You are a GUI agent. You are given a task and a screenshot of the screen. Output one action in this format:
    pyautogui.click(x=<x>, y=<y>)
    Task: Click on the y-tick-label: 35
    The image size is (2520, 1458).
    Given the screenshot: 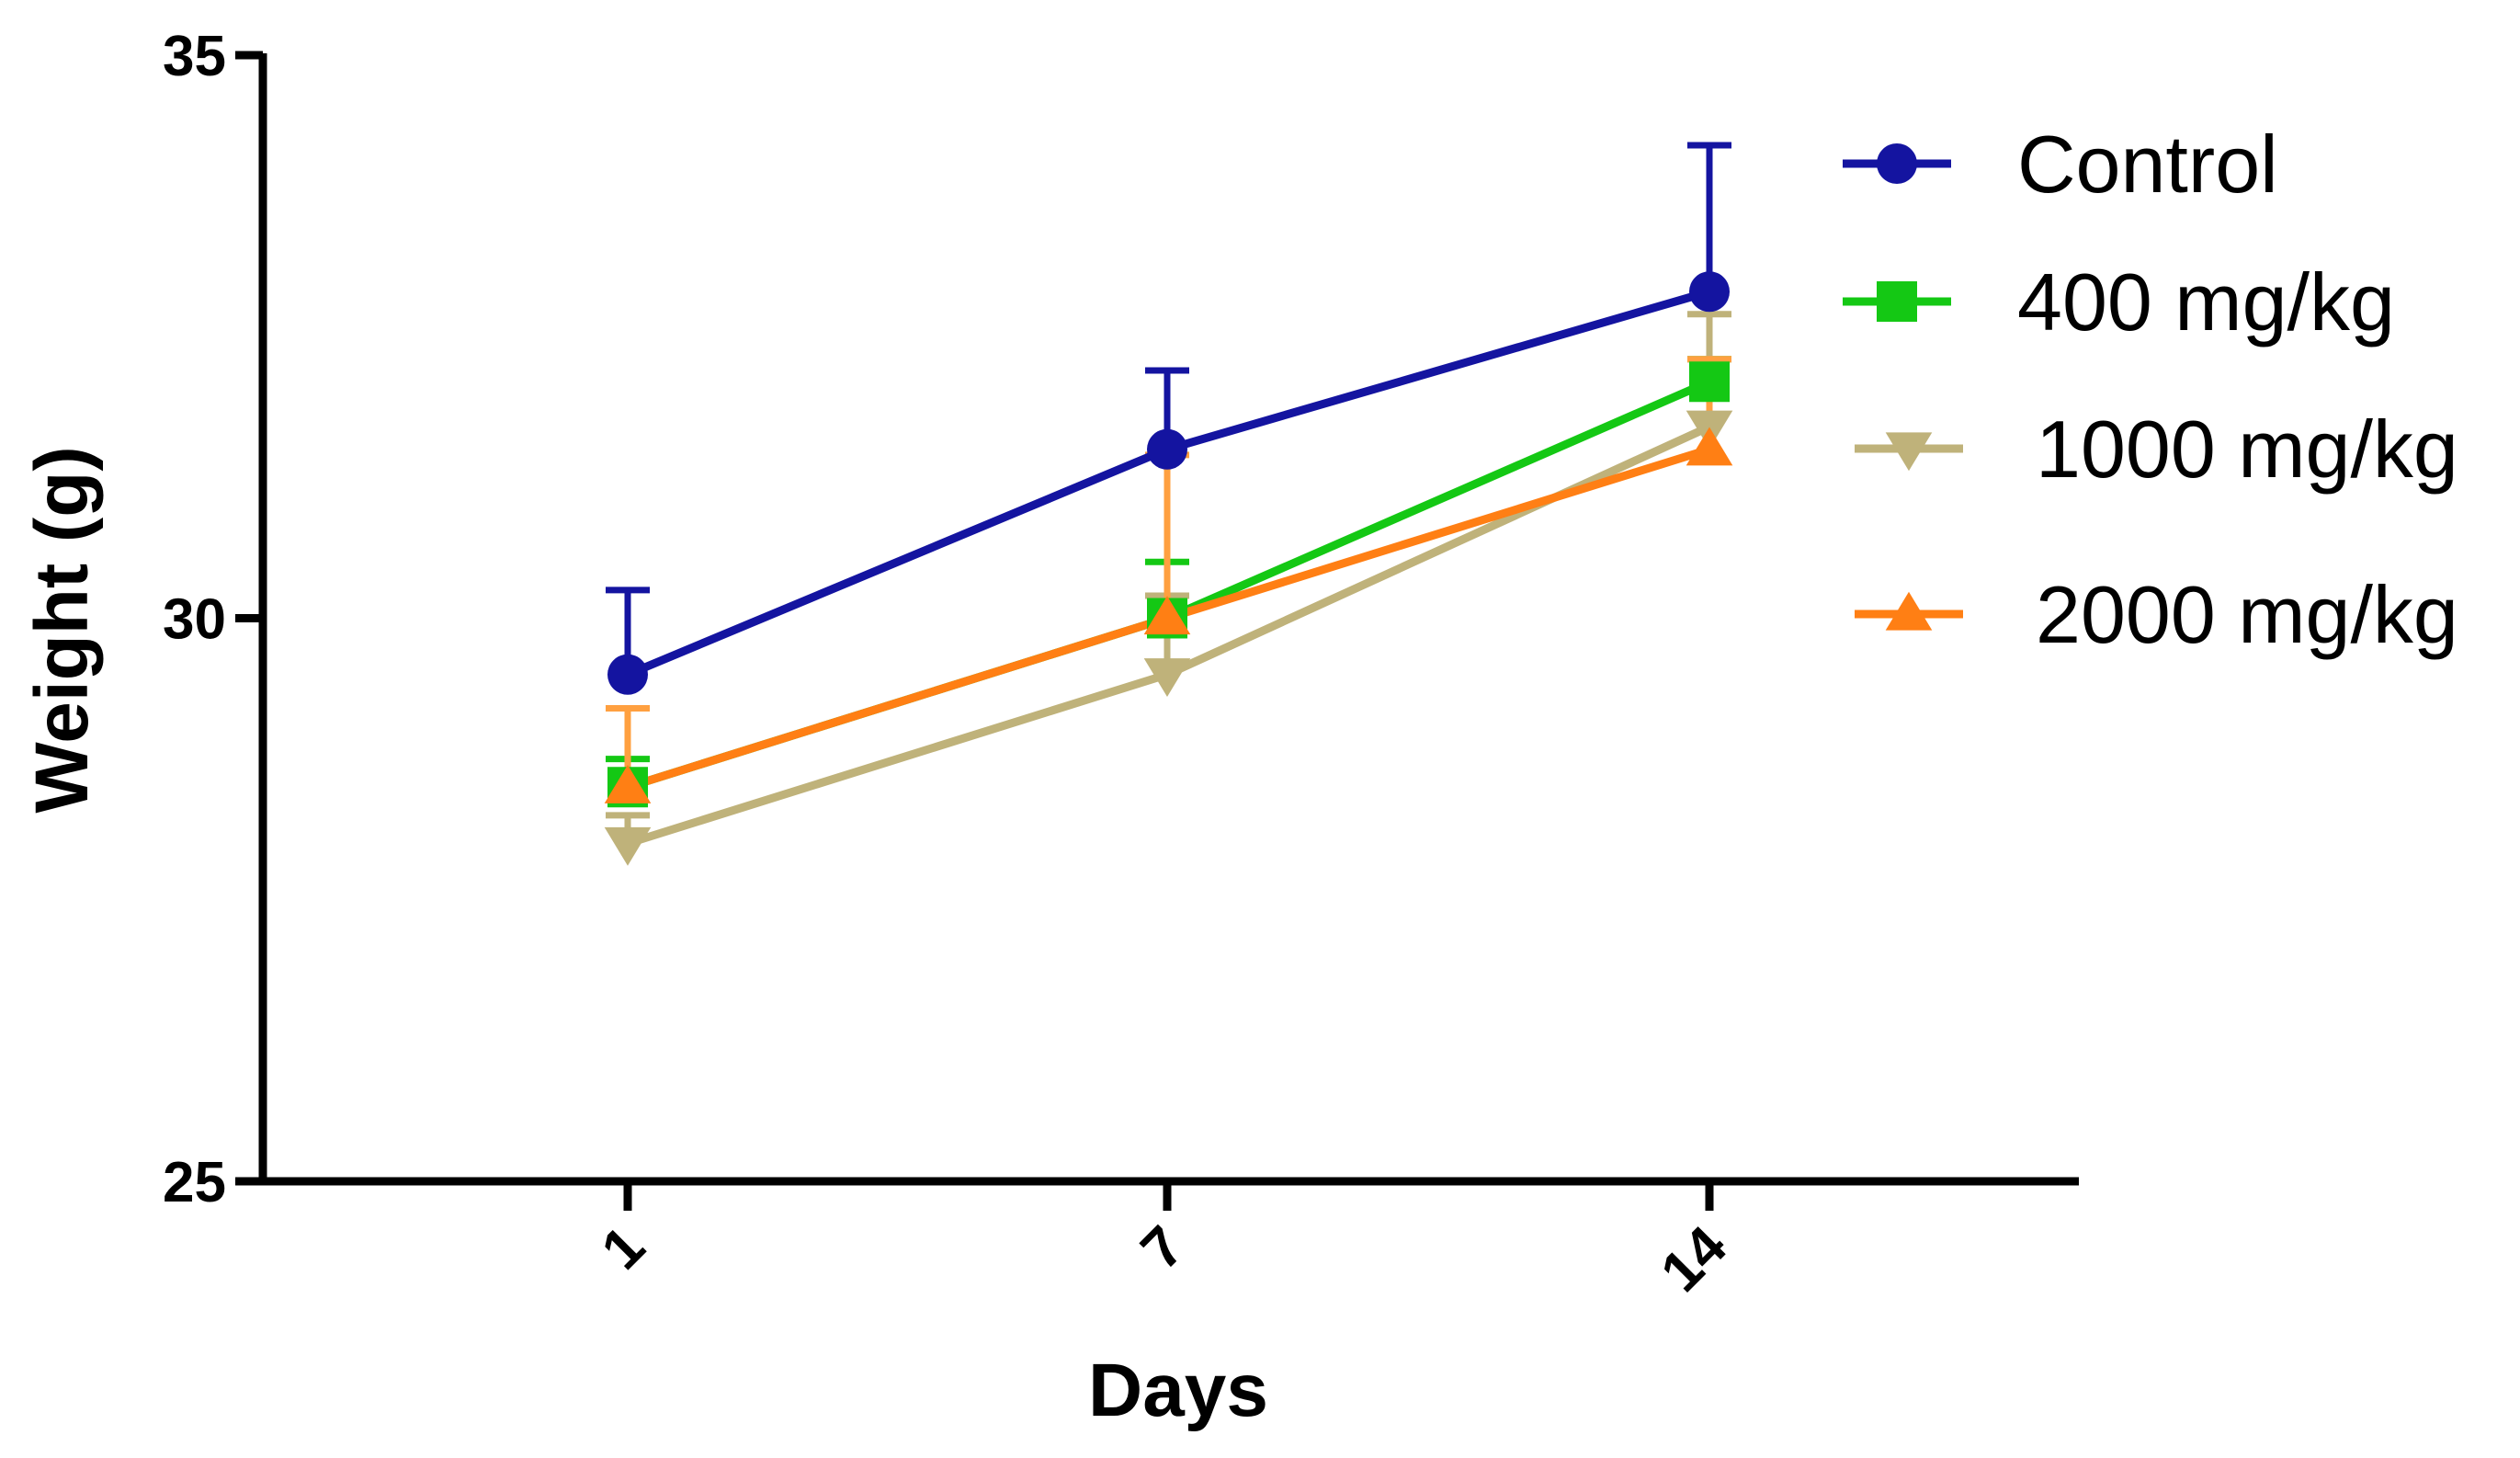 What is the action you would take?
    pyautogui.click(x=194, y=56)
    